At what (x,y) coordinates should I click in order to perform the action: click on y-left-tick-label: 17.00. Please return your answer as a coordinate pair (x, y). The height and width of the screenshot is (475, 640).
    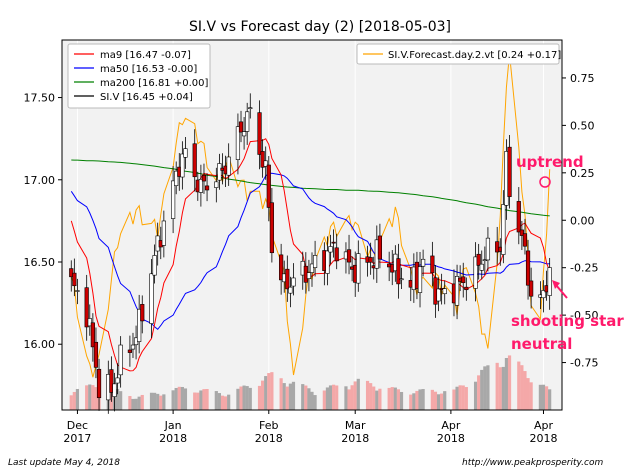
    Looking at the image, I should click on (40, 180).